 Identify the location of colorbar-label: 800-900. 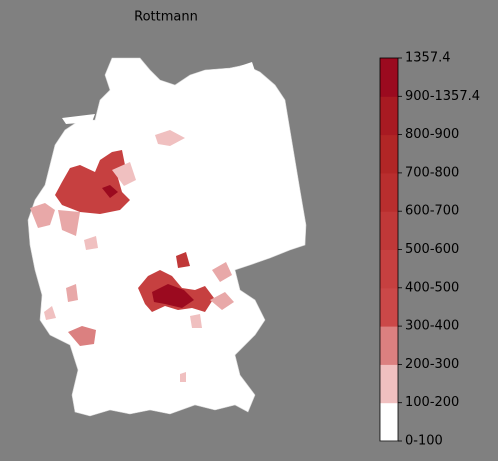
(432, 134).